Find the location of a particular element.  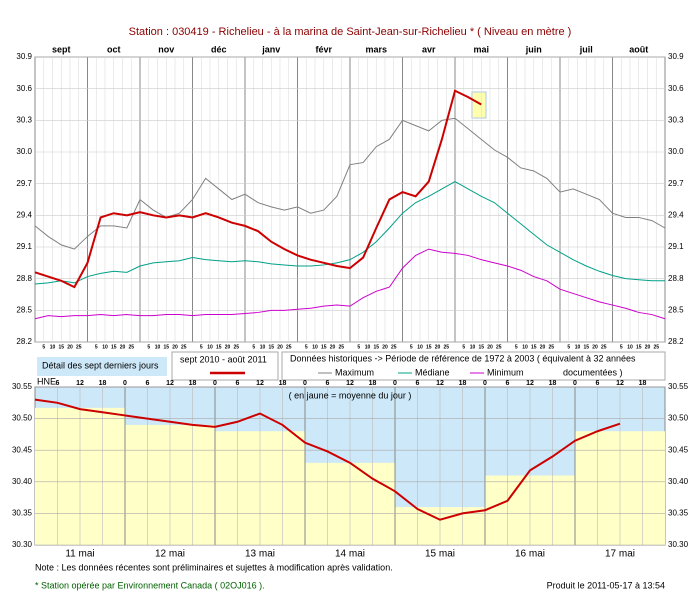

month-label: févr is located at coordinates (323, 49).